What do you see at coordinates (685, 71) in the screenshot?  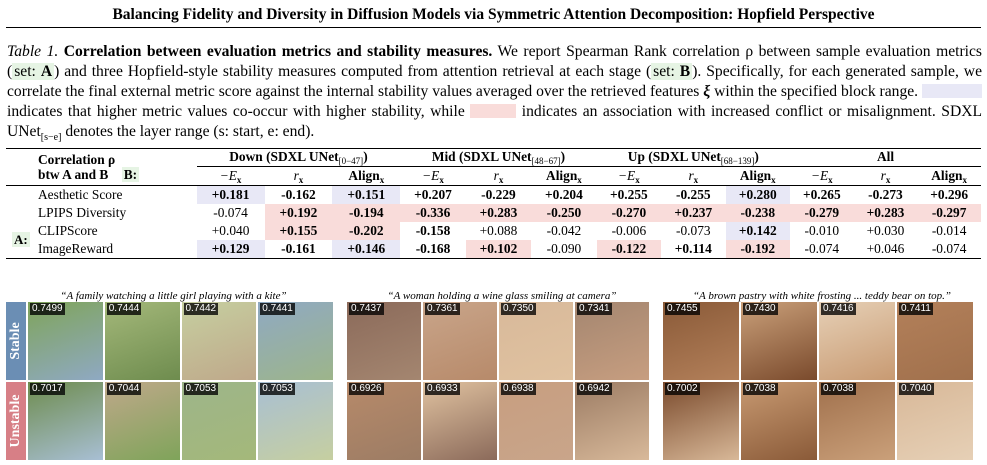 I see `set-b-letter: B` at bounding box center [685, 71].